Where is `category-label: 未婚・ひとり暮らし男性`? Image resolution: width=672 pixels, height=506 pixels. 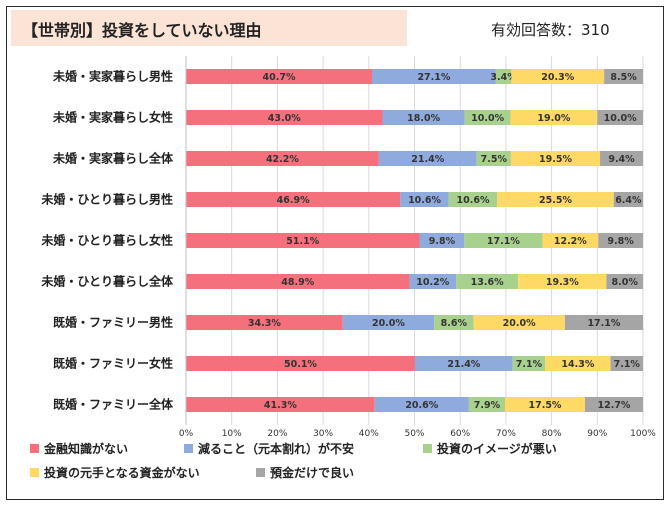 category-label: 未婚・ひとり暮らし男性 is located at coordinates (106, 199).